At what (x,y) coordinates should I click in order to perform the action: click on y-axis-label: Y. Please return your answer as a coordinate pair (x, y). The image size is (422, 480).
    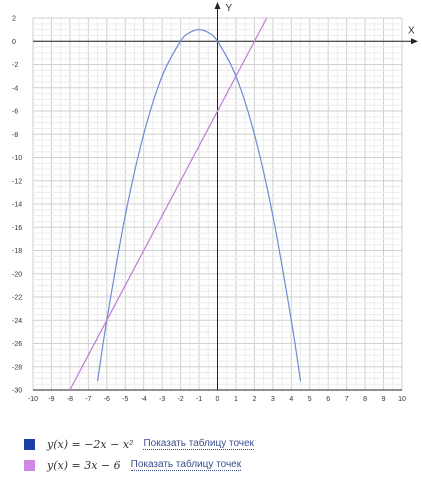
    Looking at the image, I should click on (229, 8).